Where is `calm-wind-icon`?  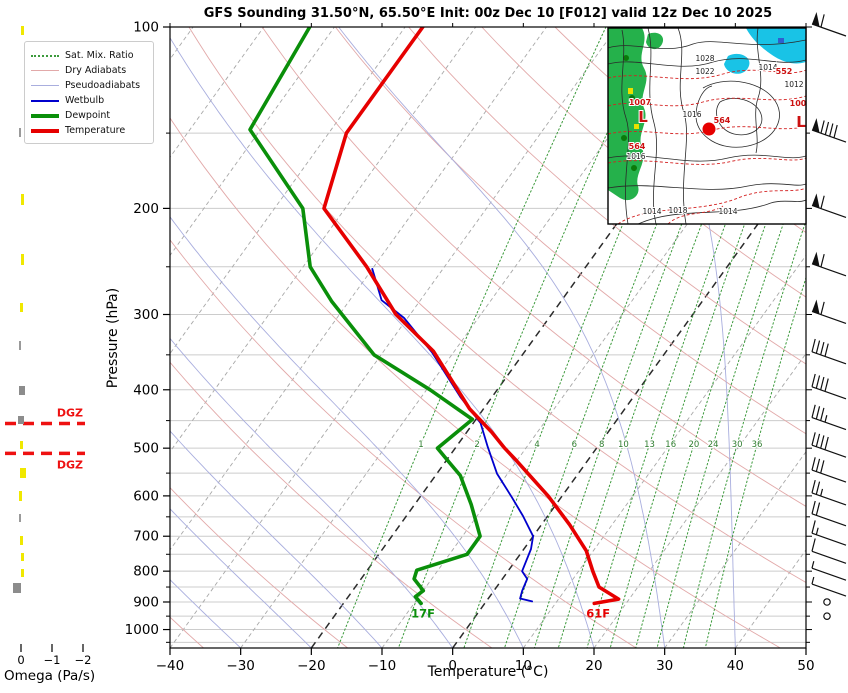
calm-wind-icon is located at coordinates (827, 616).